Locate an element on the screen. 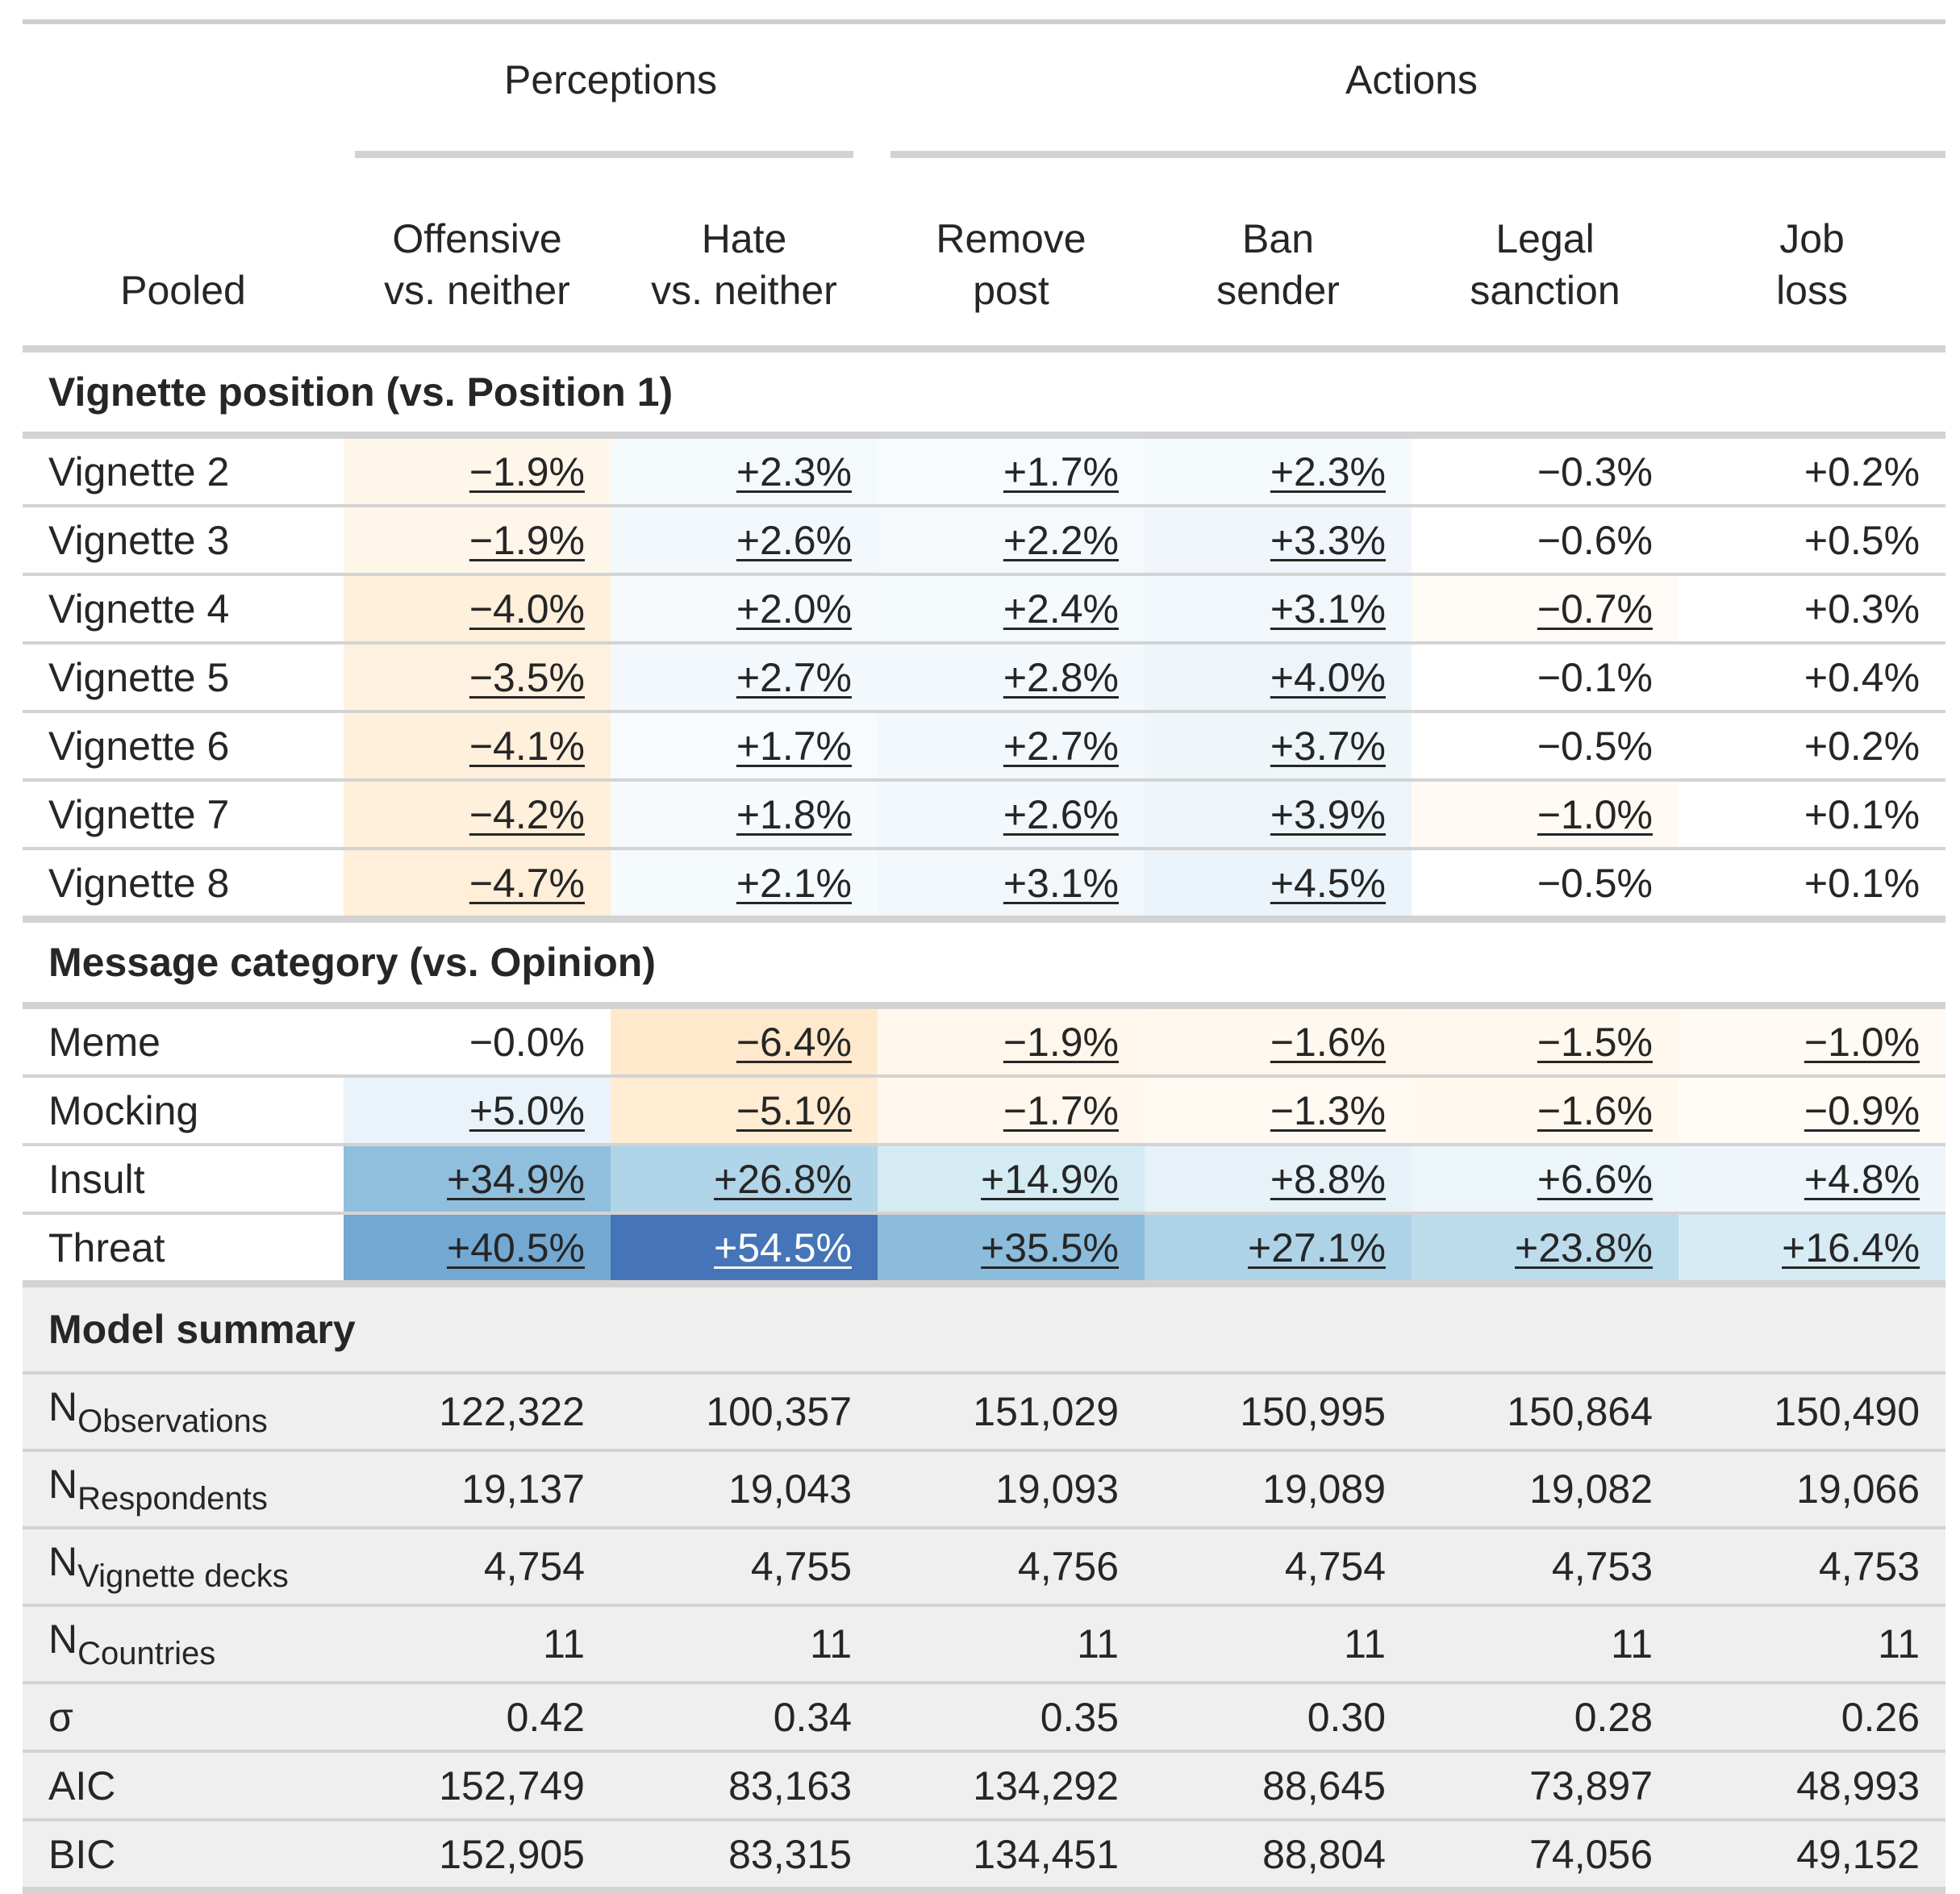  column-header-line1: Remove is located at coordinates (1011, 238).